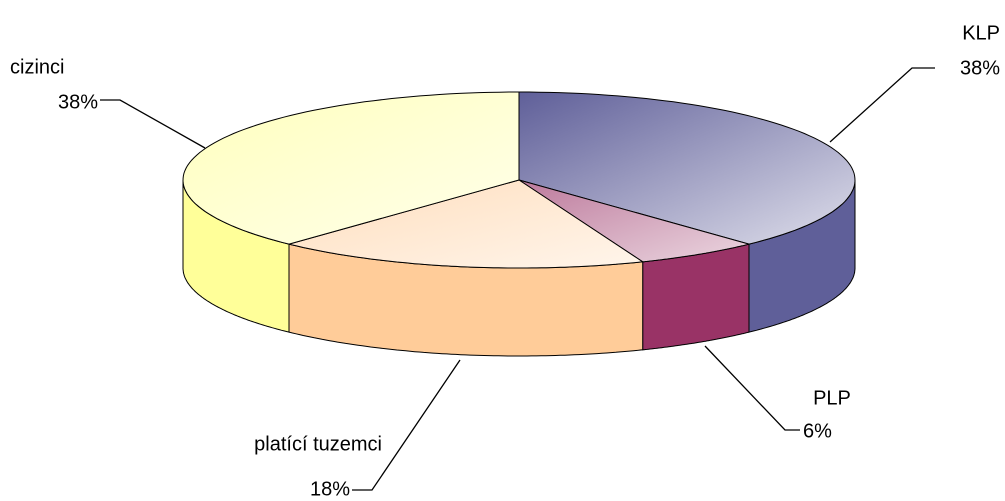  I want to click on slice-label: cizinci, so click(37, 67).